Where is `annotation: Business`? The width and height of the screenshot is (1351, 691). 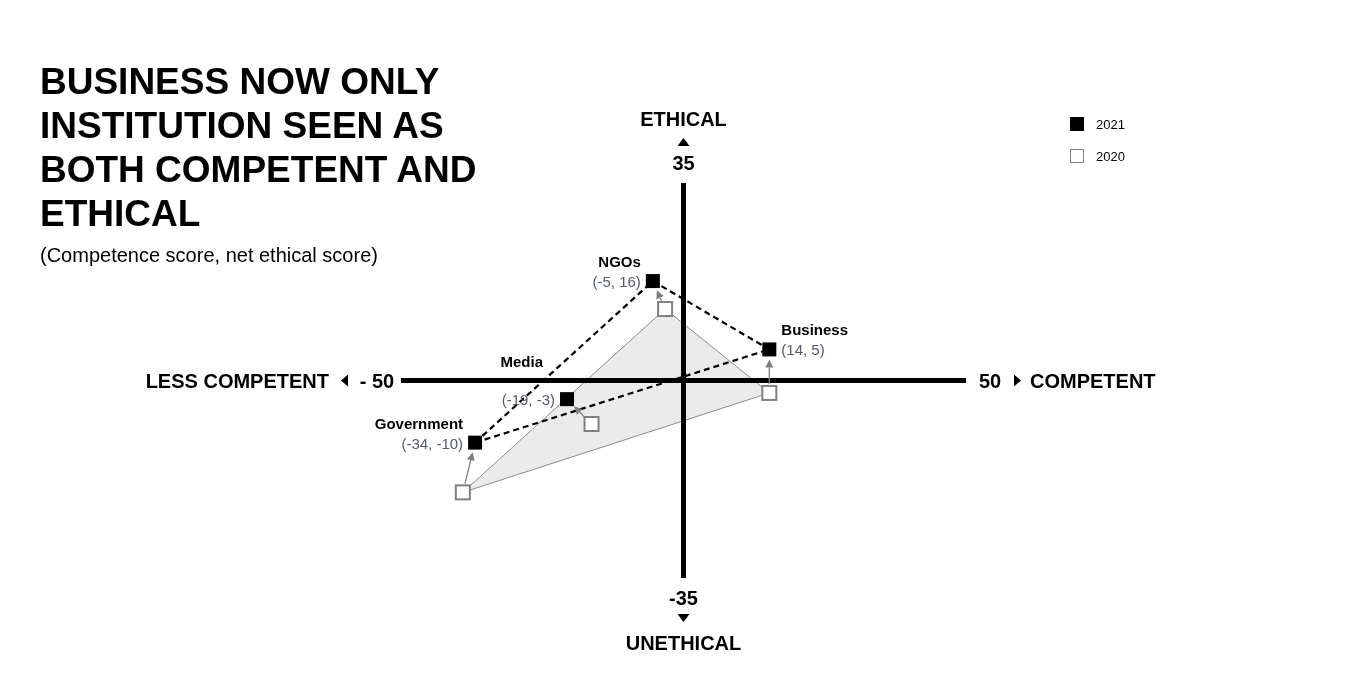 annotation: Business is located at coordinates (815, 330).